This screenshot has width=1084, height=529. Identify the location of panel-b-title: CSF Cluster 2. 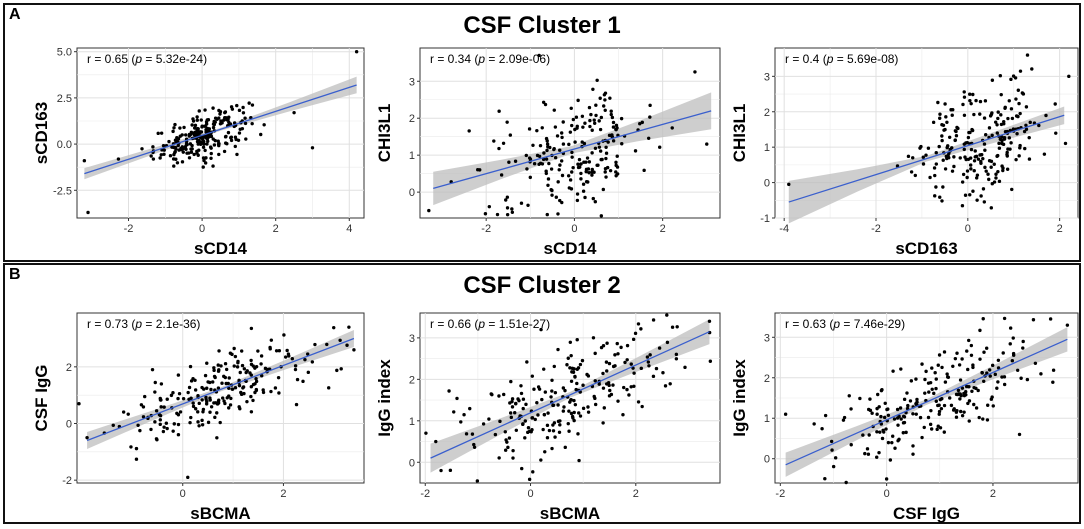
(542, 285).